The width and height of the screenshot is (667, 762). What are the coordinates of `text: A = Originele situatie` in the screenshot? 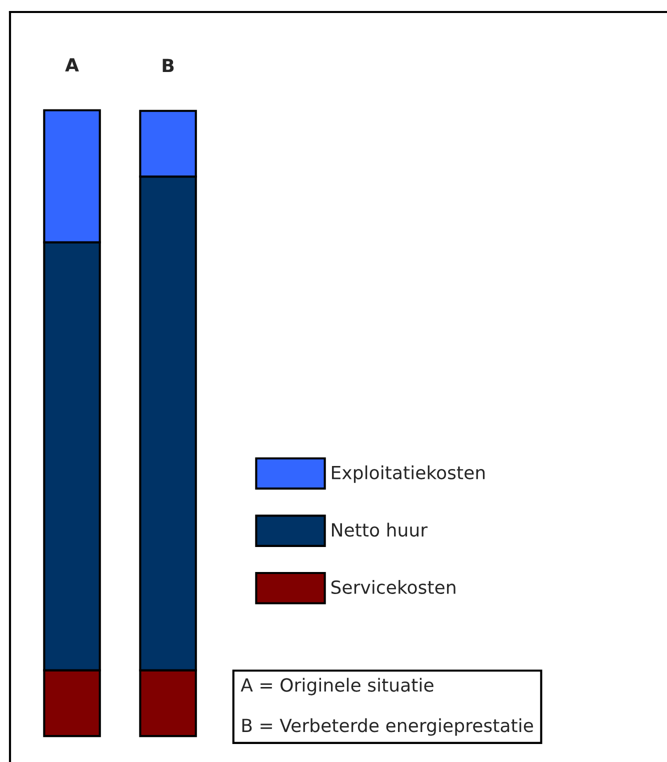 It's located at (337, 687).